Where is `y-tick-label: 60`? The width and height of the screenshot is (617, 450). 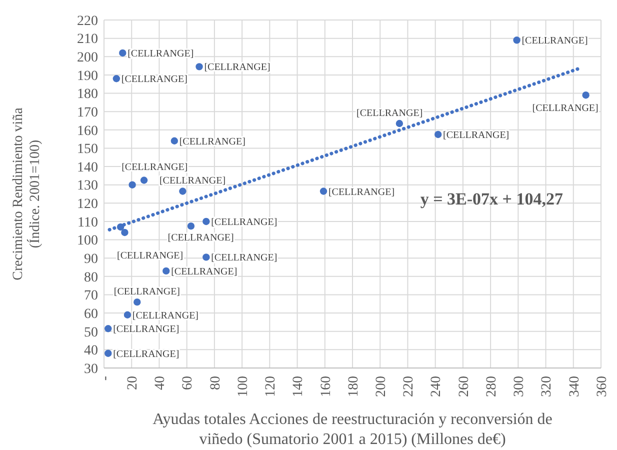
y-tick-label: 60 is located at coordinates (91, 314).